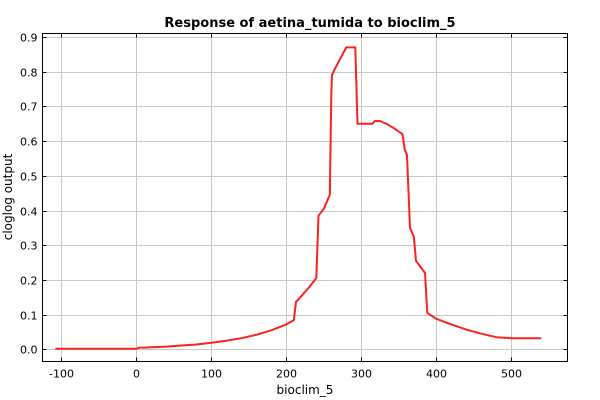 The width and height of the screenshot is (600, 400). What do you see at coordinates (286, 374) in the screenshot?
I see `x-tick-label: 200` at bounding box center [286, 374].